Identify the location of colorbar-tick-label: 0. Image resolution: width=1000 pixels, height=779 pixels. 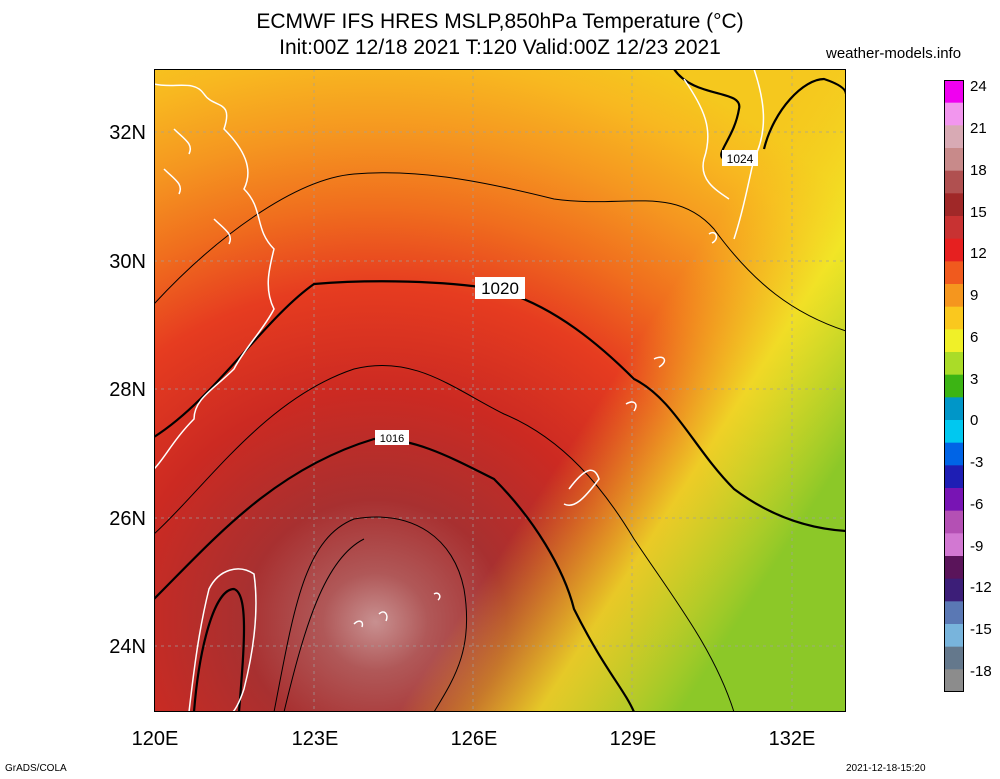
(974, 421).